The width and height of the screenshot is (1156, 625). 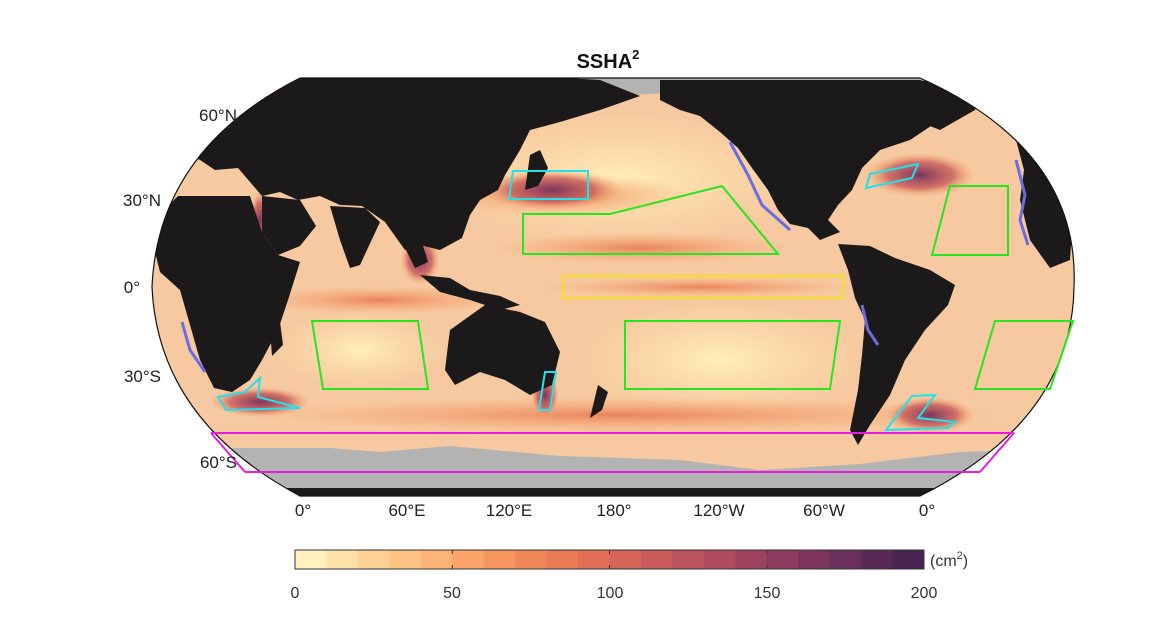 I want to click on box-south-indian, so click(x=370, y=355).